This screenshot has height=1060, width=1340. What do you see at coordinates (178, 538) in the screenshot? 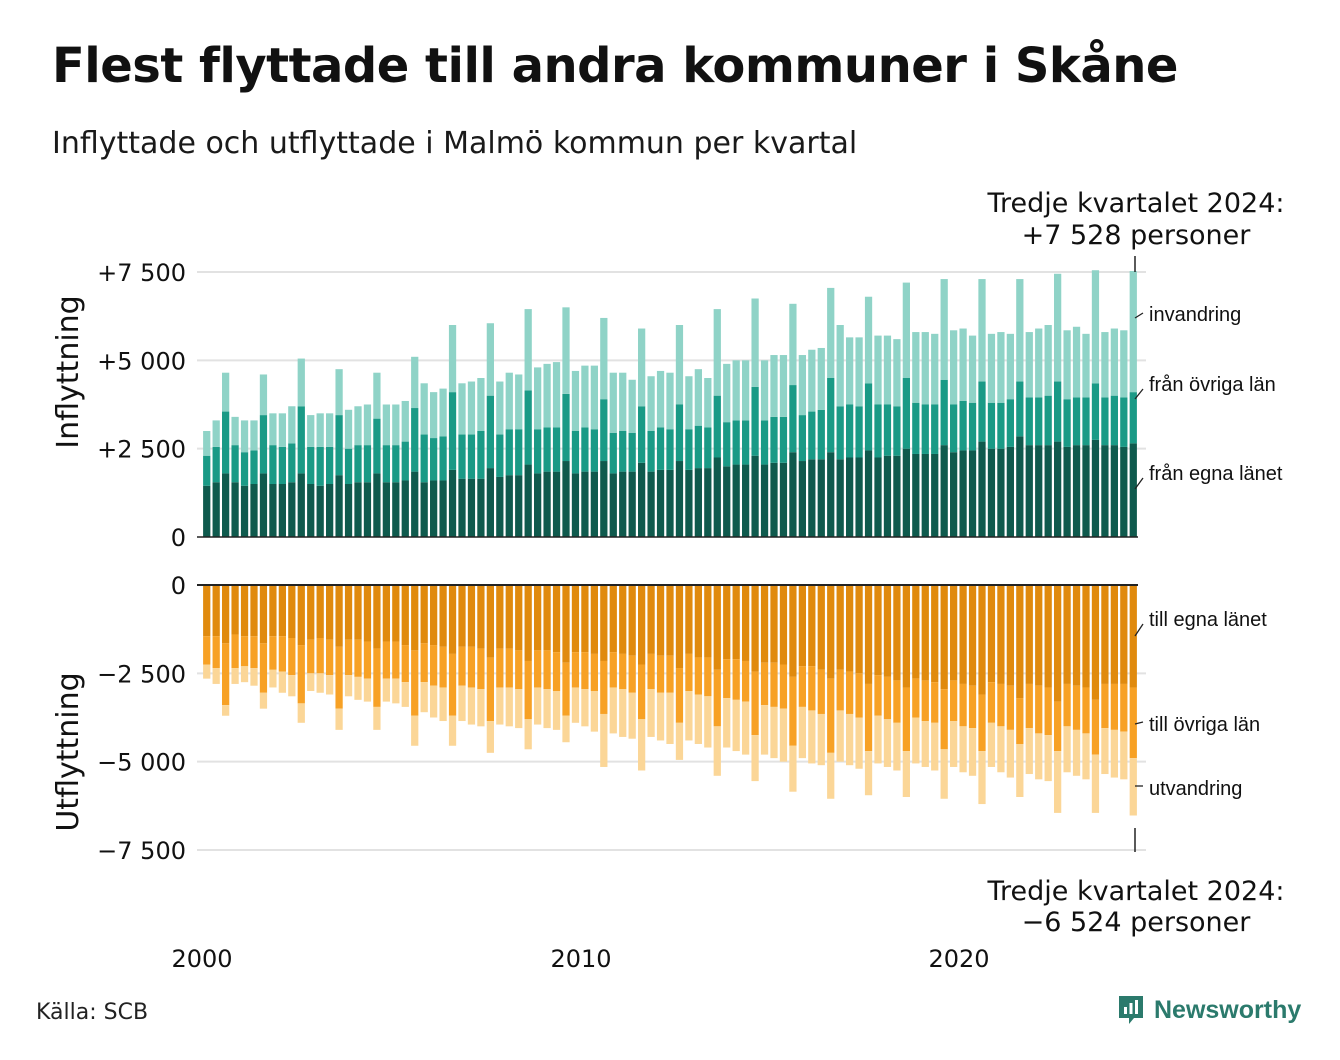
I see `y-tick-label: 0` at bounding box center [178, 538].